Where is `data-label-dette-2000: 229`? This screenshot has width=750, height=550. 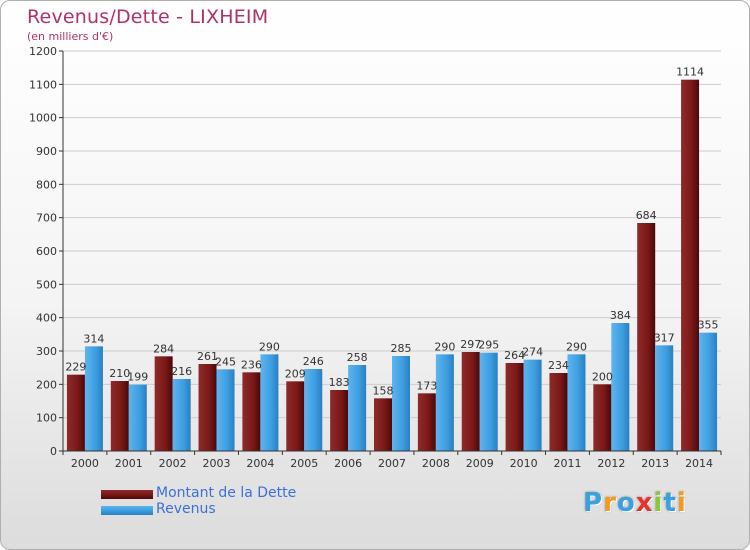 data-label-dette-2000: 229 is located at coordinates (75, 367).